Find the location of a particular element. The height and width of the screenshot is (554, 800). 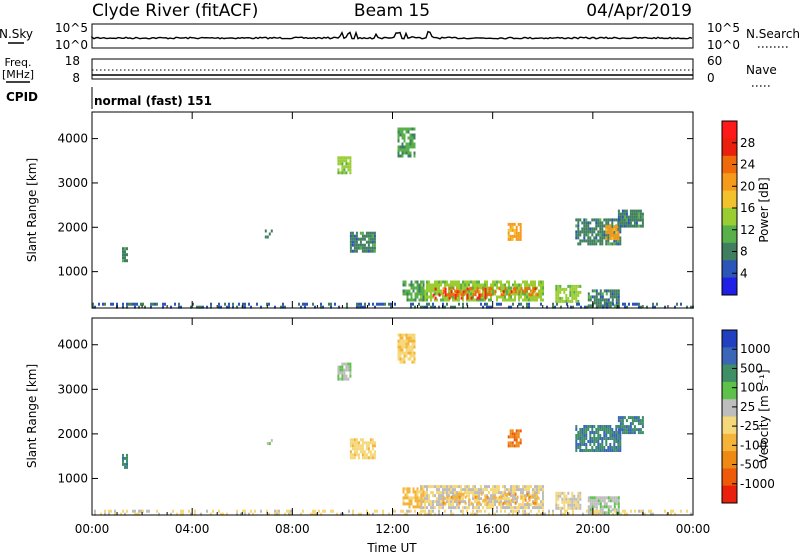

station-title: Clyde River (fitACF) is located at coordinates (175, 11).